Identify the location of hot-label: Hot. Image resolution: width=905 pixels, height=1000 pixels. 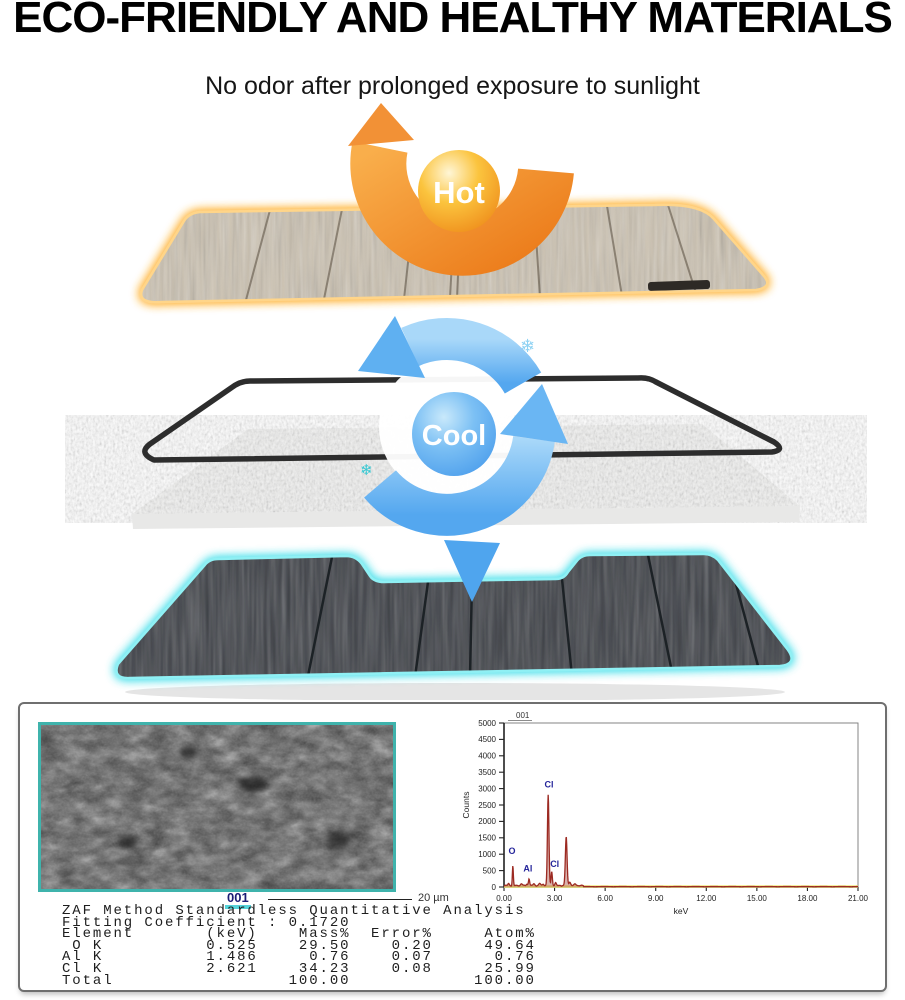
(459, 192).